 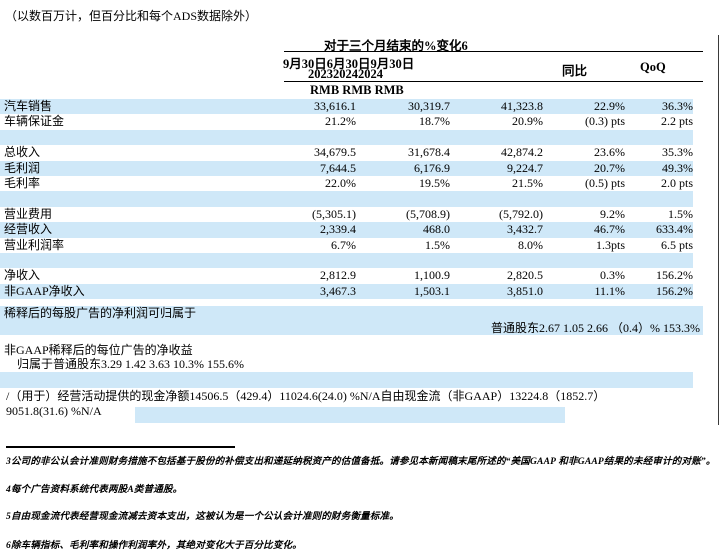 I want to click on row-value-c2: 18.7%, so click(x=434, y=121).